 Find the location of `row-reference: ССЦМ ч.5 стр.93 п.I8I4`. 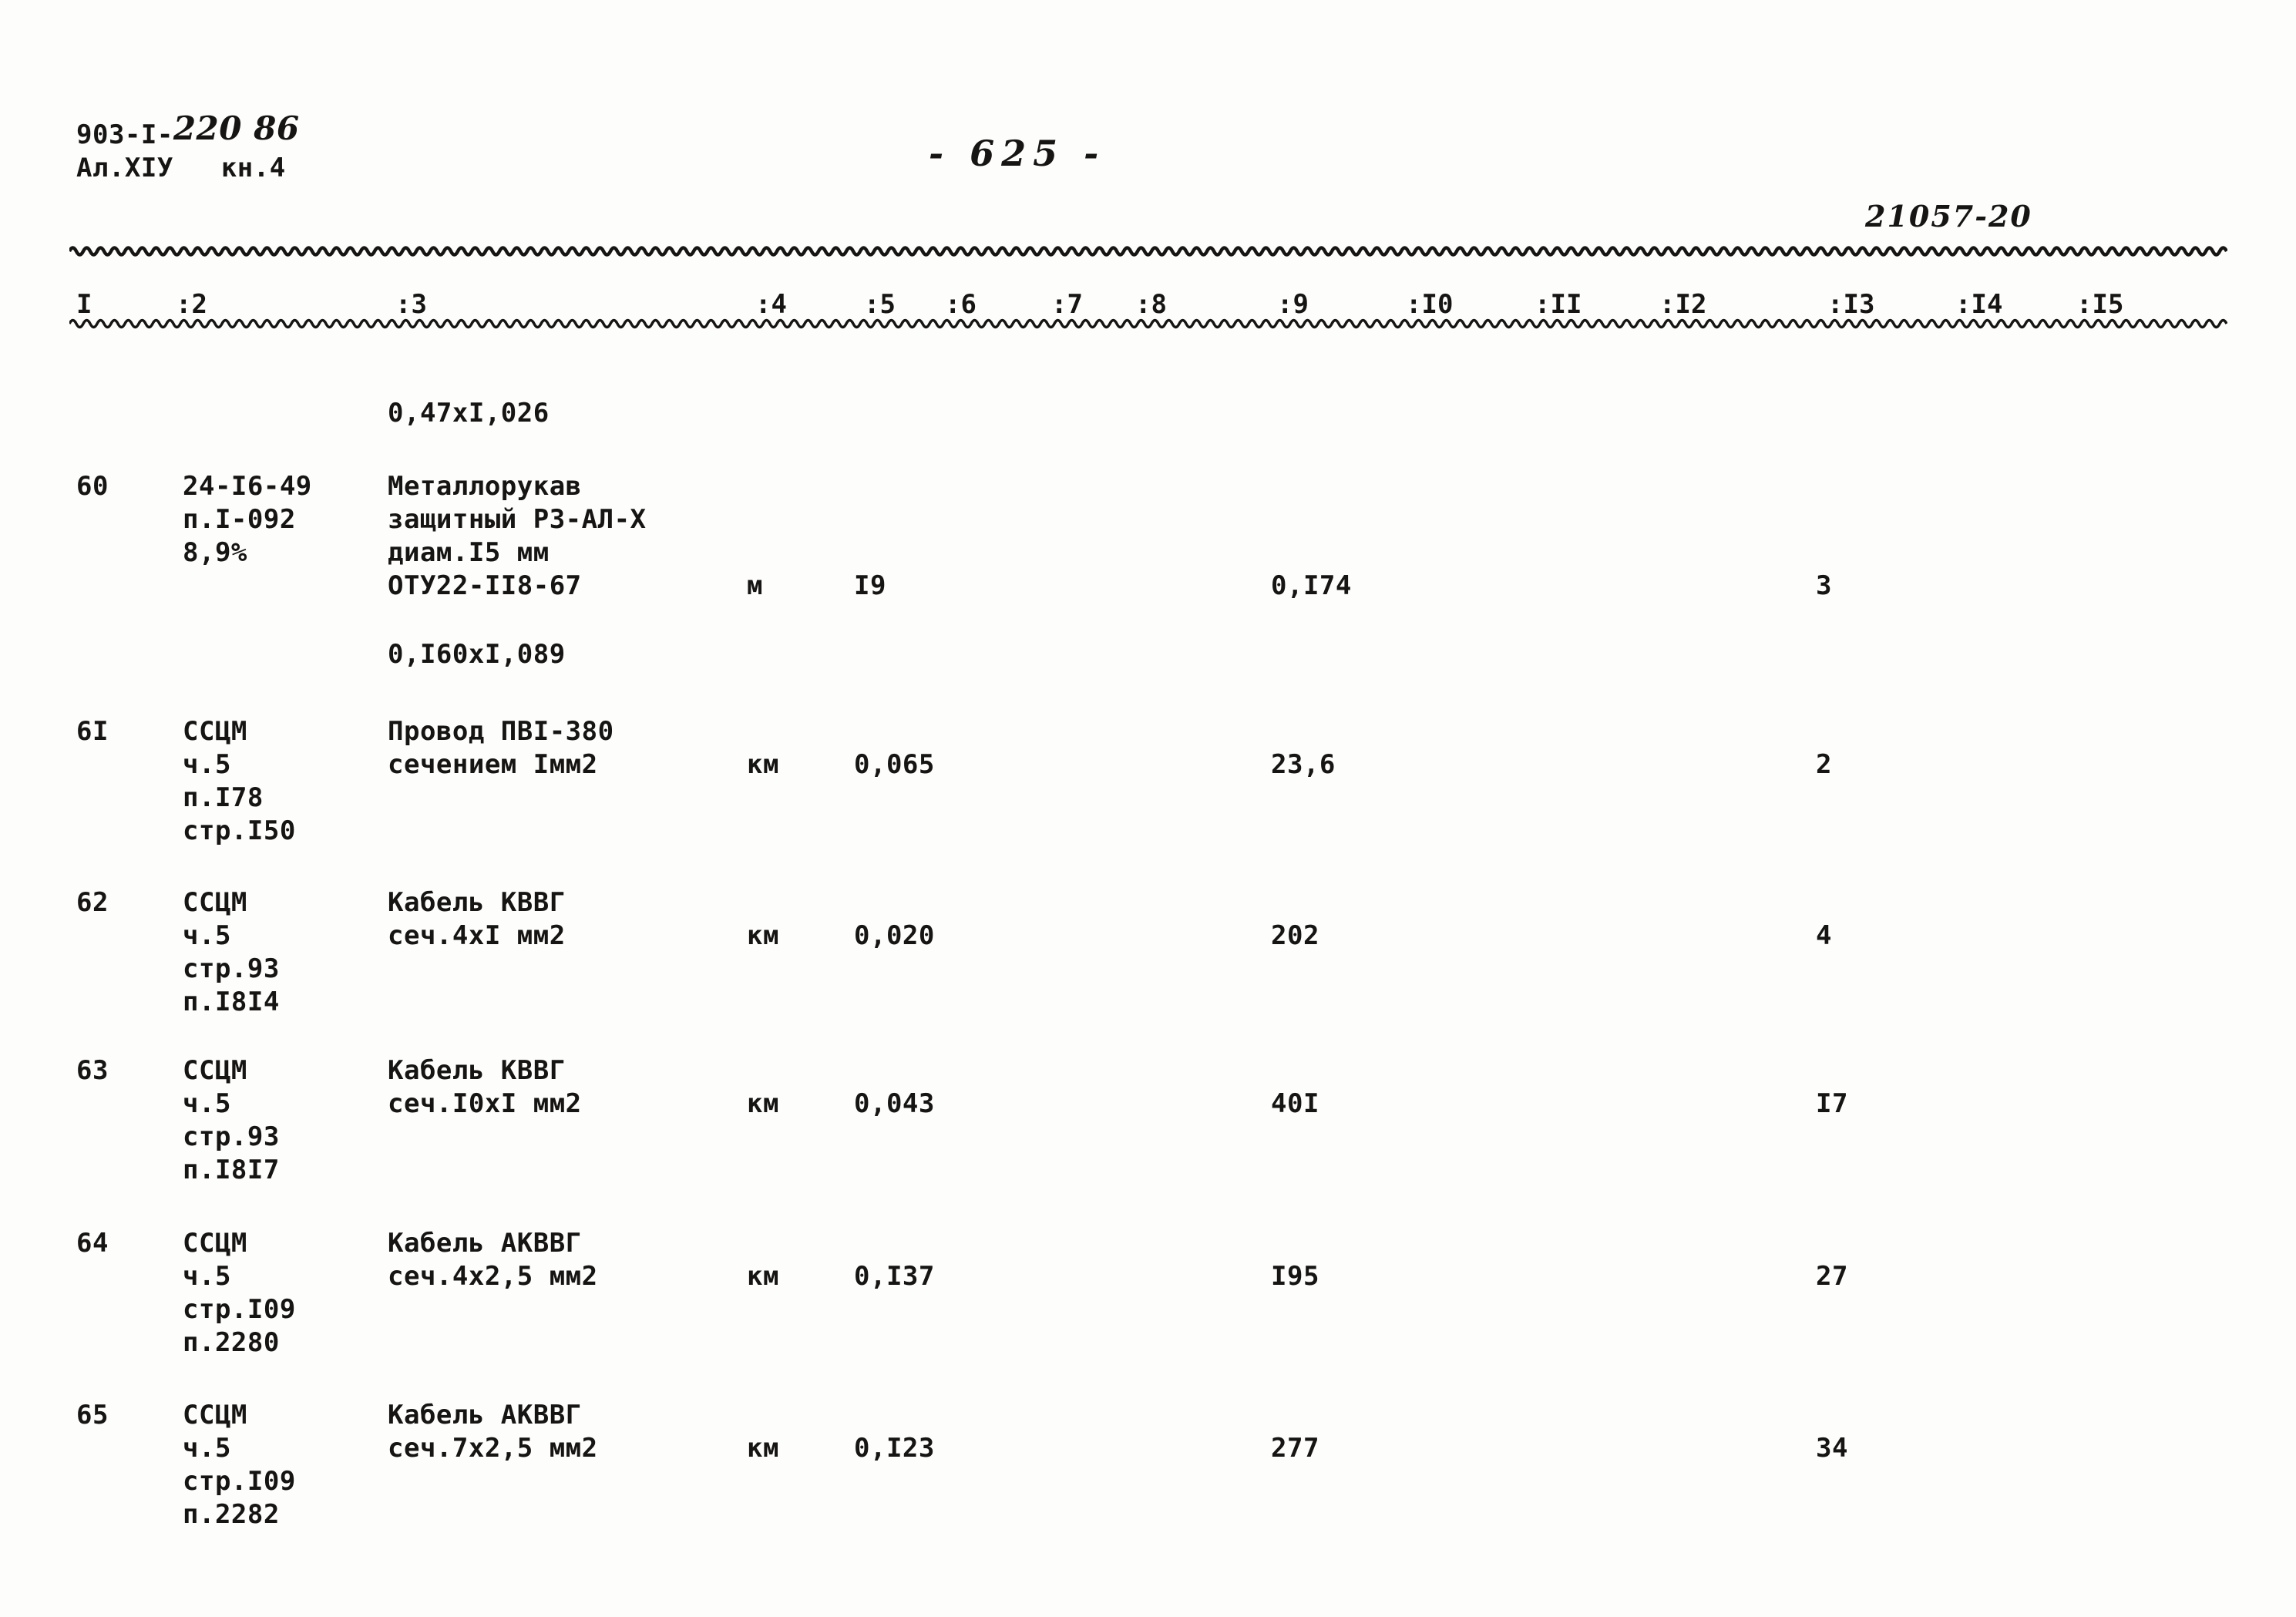

row-reference: ССЦМ ч.5 стр.93 п.I8I4 is located at coordinates (231, 952).